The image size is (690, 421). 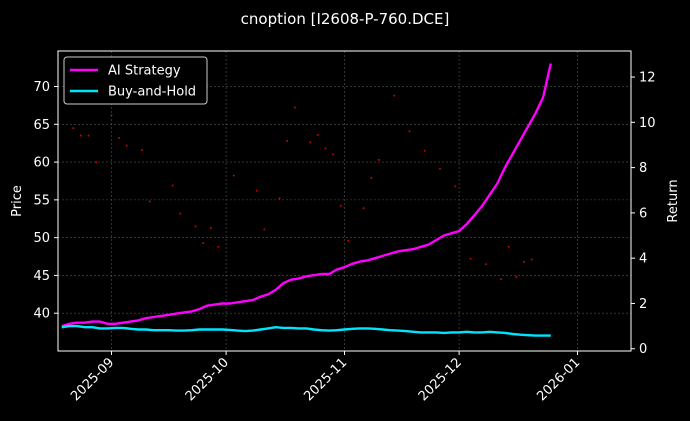 I want to click on y2-tick-label: 6, so click(x=643, y=213).